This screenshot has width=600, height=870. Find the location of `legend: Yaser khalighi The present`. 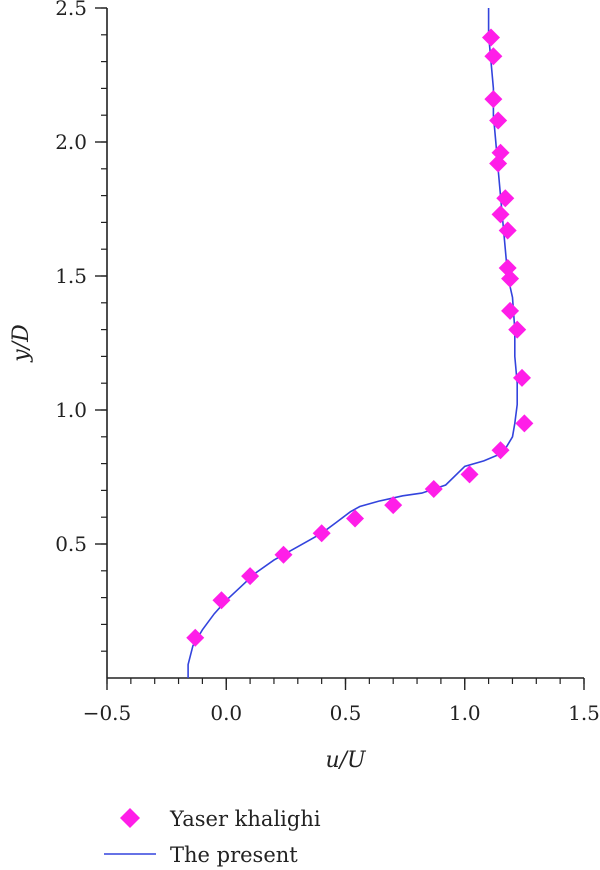

legend: Yaser khalighi The present is located at coordinates (212, 837).